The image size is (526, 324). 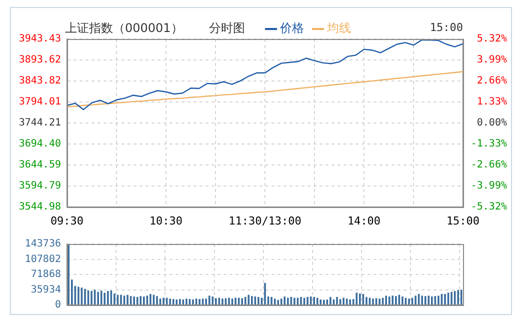 I want to click on y2-tick-label: -3.99%, so click(x=488, y=186).